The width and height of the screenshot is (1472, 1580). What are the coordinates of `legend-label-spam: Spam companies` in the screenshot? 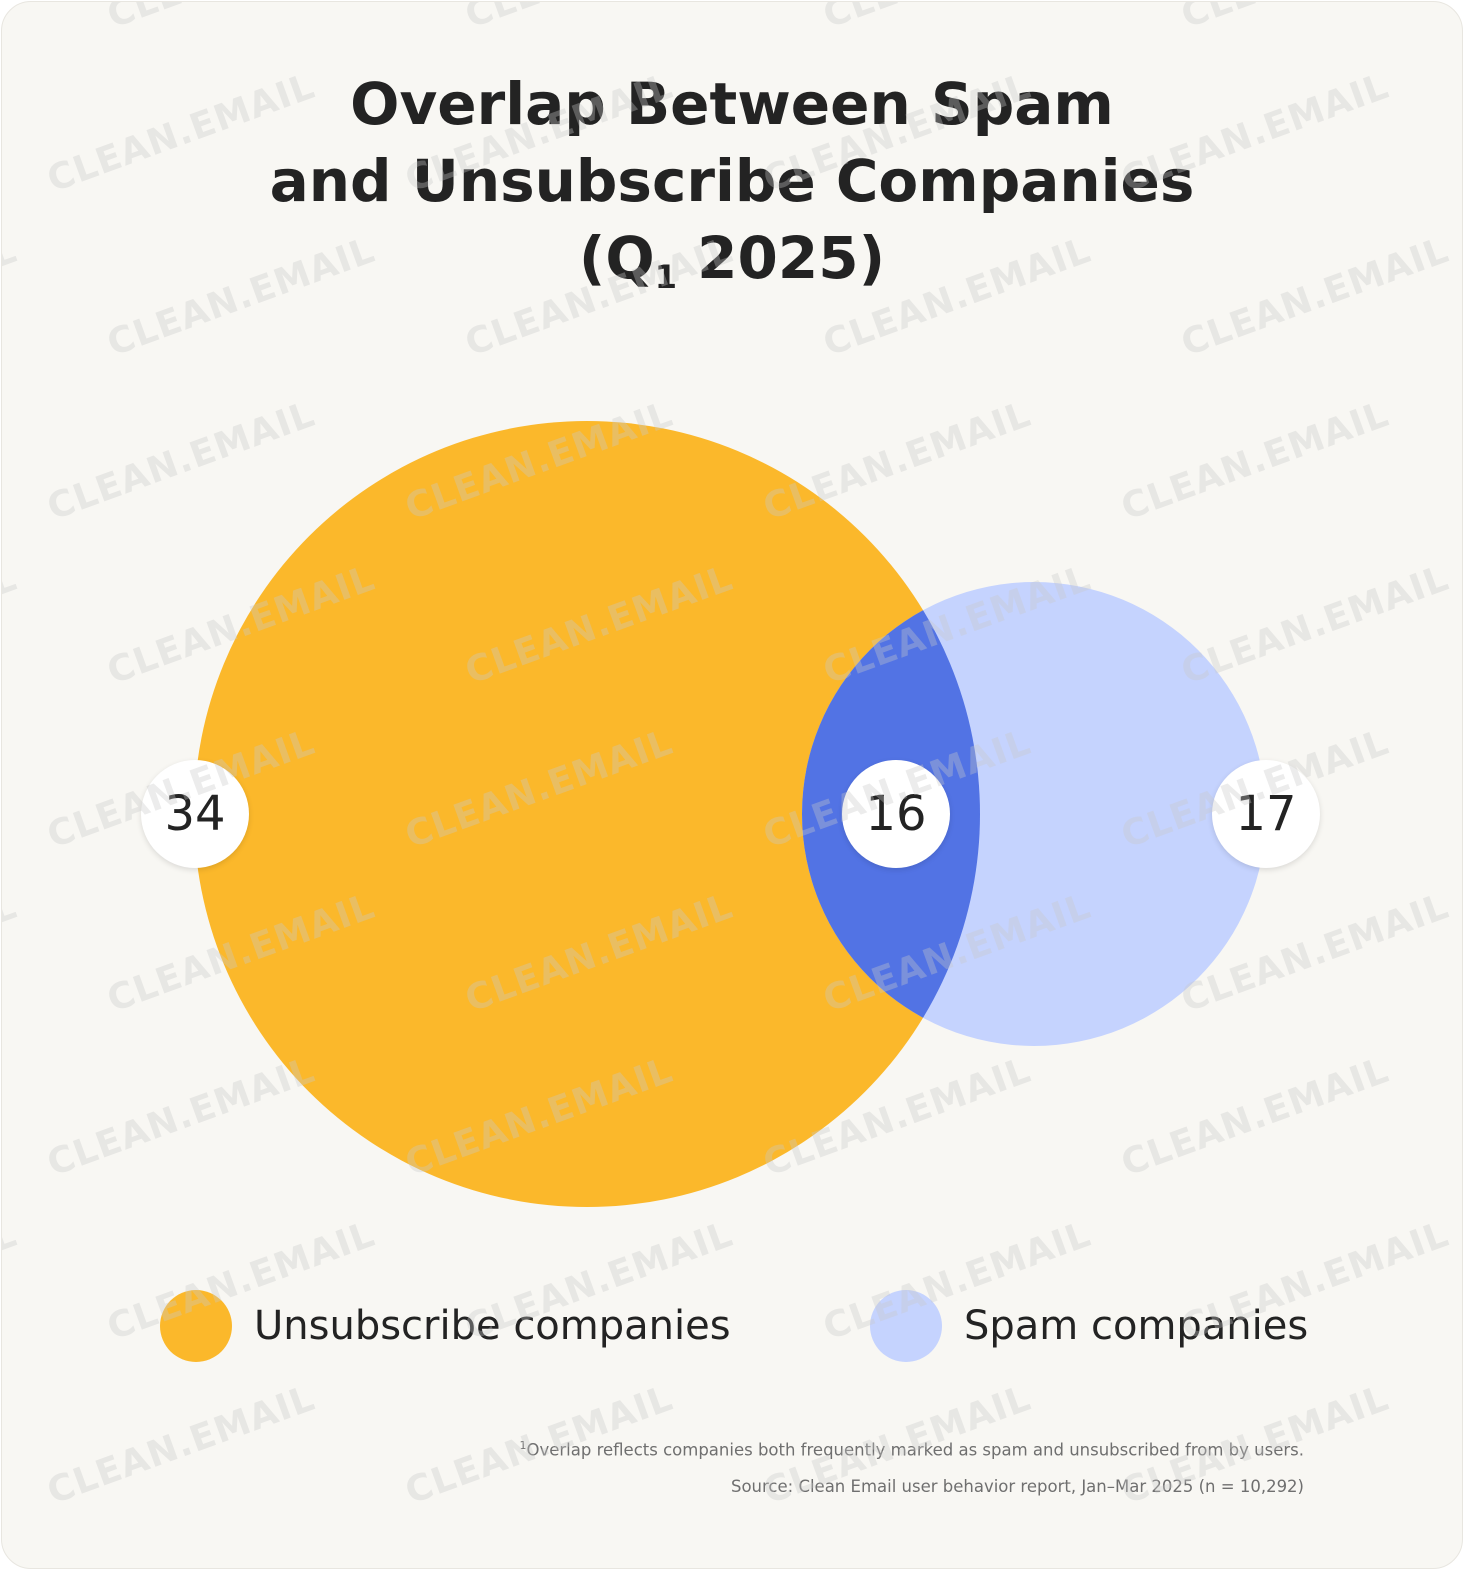 It's located at (1136, 1326).